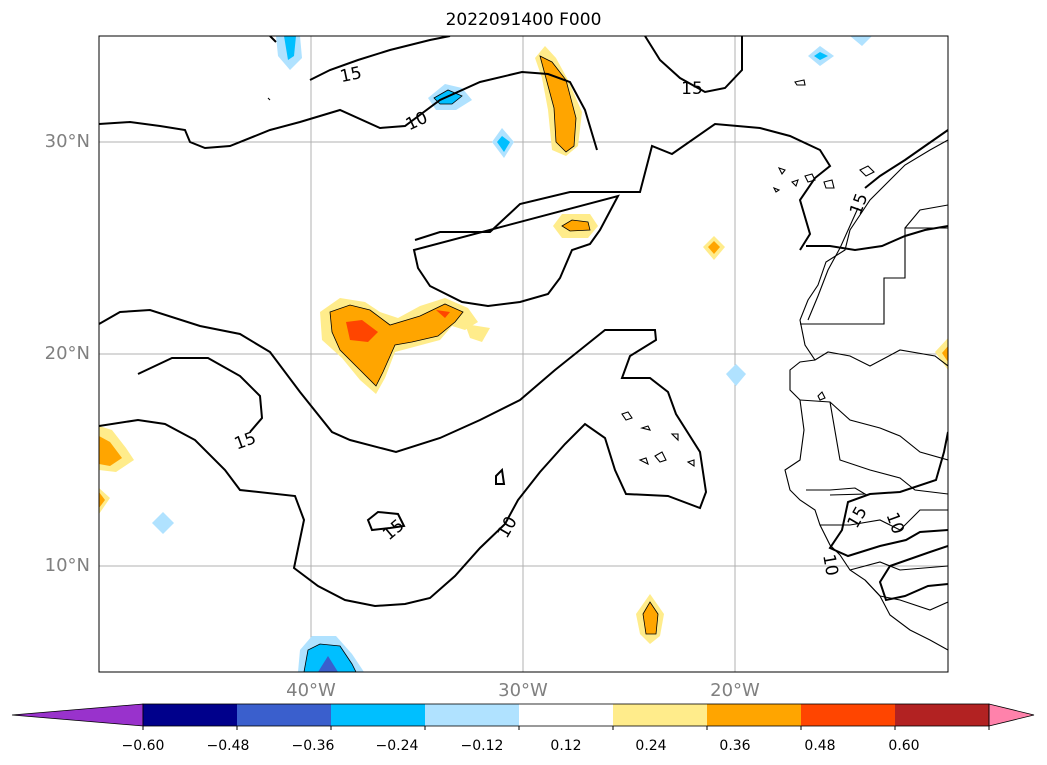 The width and height of the screenshot is (1047, 765). I want to click on anomaly-negative-4b, so click(821, 56).